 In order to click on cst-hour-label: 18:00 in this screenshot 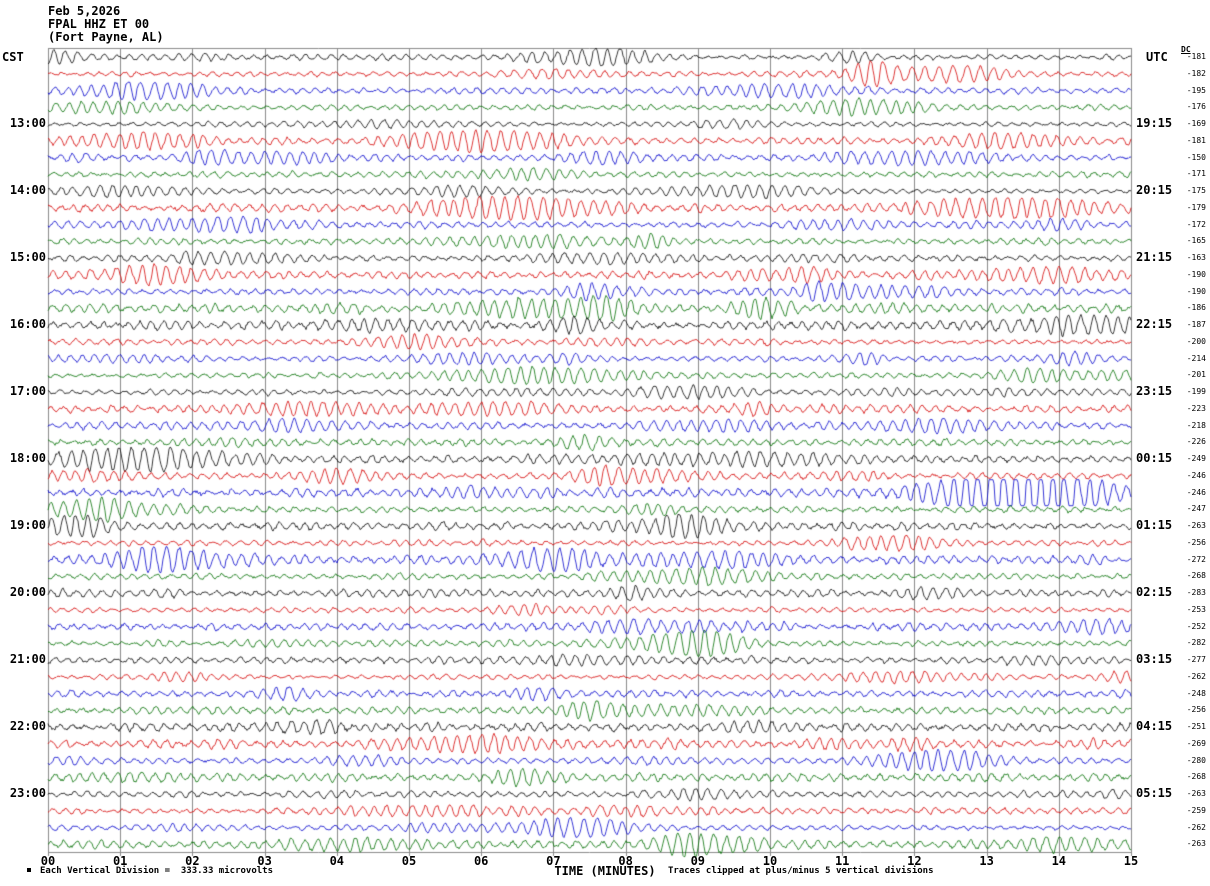, I will do `click(27, 458)`.